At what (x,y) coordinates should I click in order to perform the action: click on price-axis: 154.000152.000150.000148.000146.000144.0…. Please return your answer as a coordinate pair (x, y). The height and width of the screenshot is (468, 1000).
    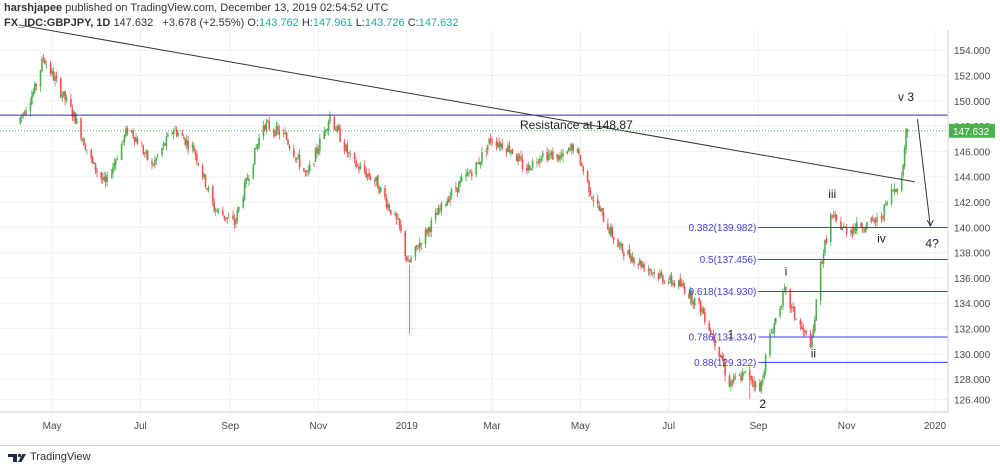
    Looking at the image, I should click on (971, 221).